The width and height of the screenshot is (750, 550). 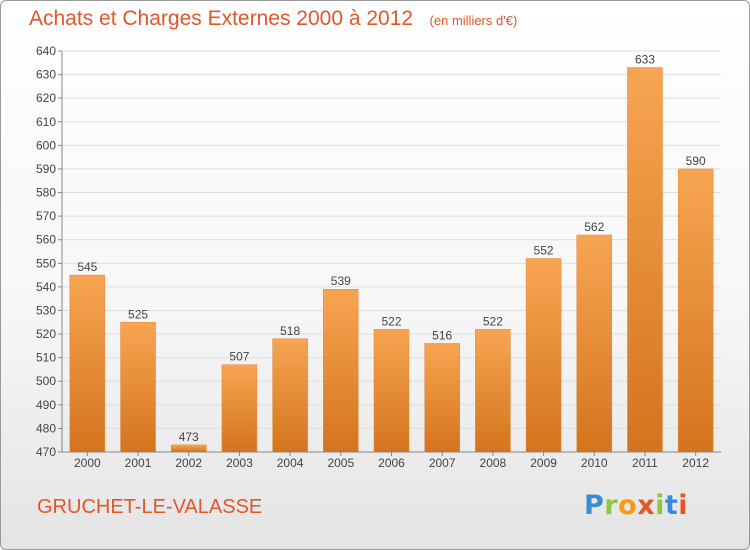 I want to click on x-tick-label: 2010, so click(x=594, y=463).